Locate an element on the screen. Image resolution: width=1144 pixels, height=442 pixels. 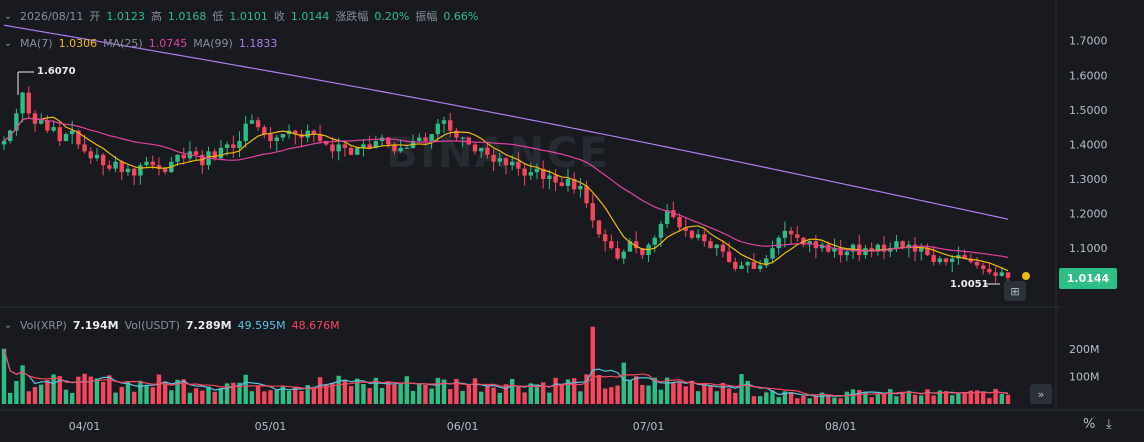
scroll-right-button: » is located at coordinates (1041, 394).